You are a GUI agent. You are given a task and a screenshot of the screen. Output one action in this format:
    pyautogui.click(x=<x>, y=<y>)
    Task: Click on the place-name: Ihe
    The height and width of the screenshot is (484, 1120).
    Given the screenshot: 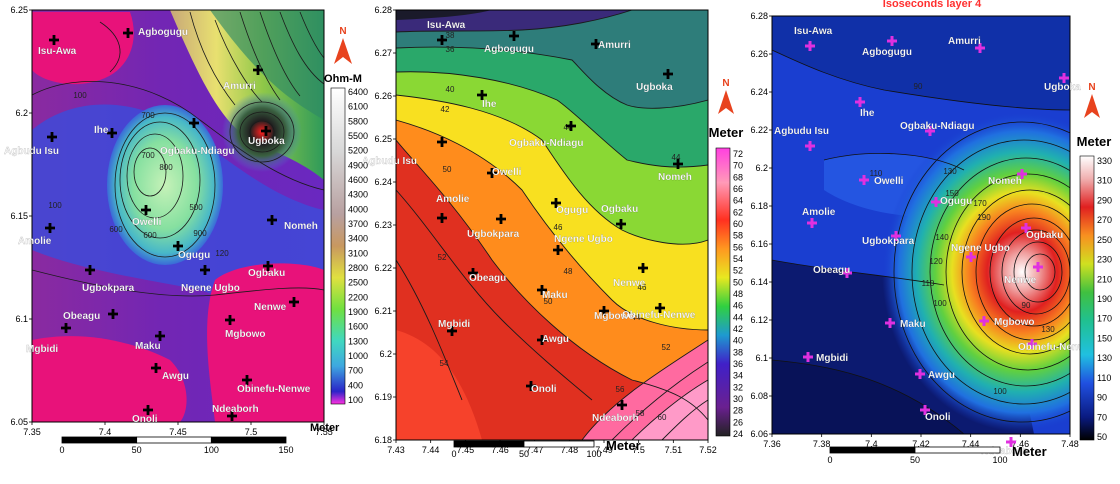 What is the action you would take?
    pyautogui.click(x=101, y=130)
    